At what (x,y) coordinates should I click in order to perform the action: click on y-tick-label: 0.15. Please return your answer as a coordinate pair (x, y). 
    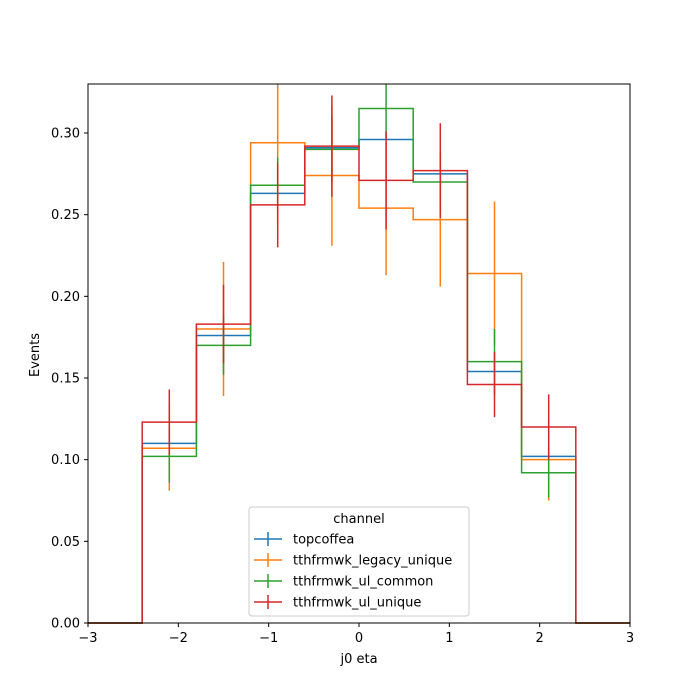
    Looking at the image, I should click on (65, 379).